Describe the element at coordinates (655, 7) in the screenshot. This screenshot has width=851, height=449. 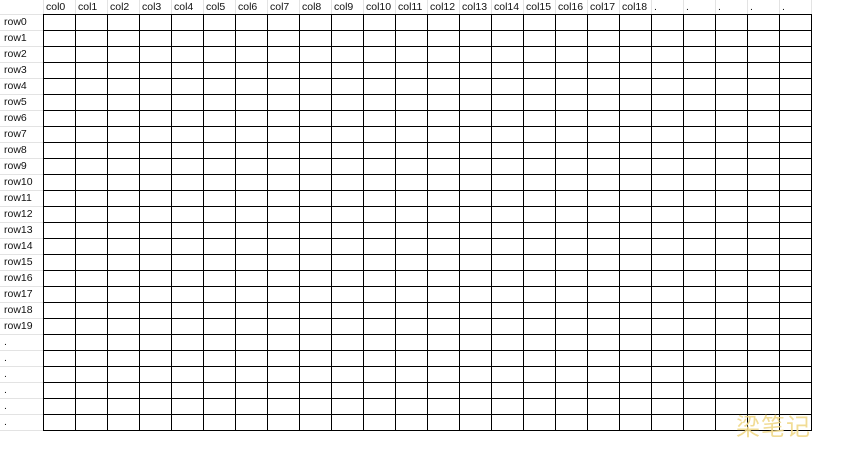
I see `column-header: .` at that location.